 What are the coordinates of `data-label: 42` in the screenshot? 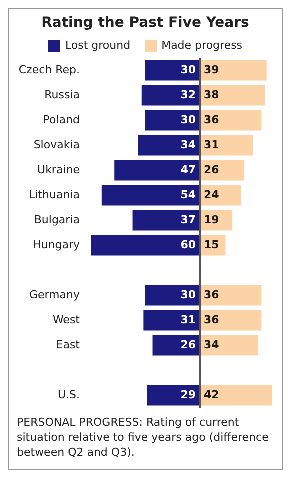 It's located at (212, 395).